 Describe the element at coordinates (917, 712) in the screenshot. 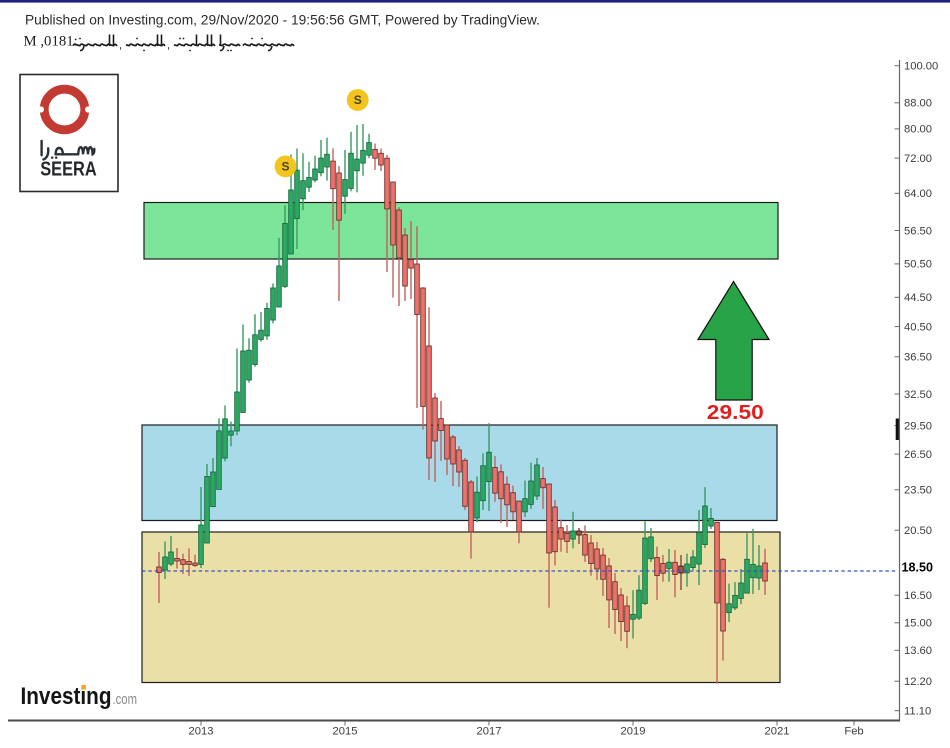

I see `svg-text: 11.10` at that location.